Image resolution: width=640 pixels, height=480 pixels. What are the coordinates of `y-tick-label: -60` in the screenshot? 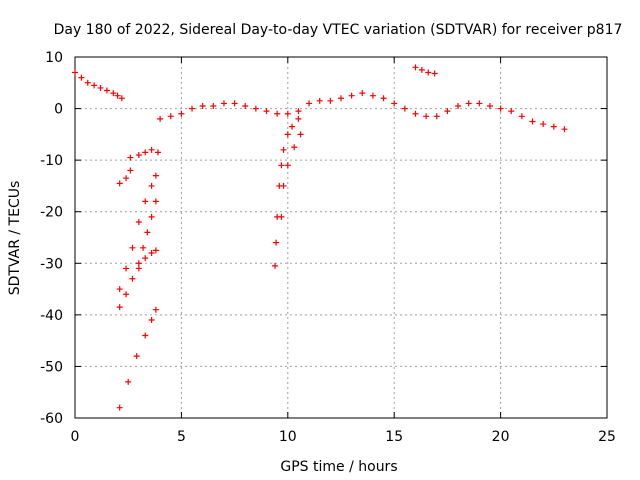 It's located at (51, 419).